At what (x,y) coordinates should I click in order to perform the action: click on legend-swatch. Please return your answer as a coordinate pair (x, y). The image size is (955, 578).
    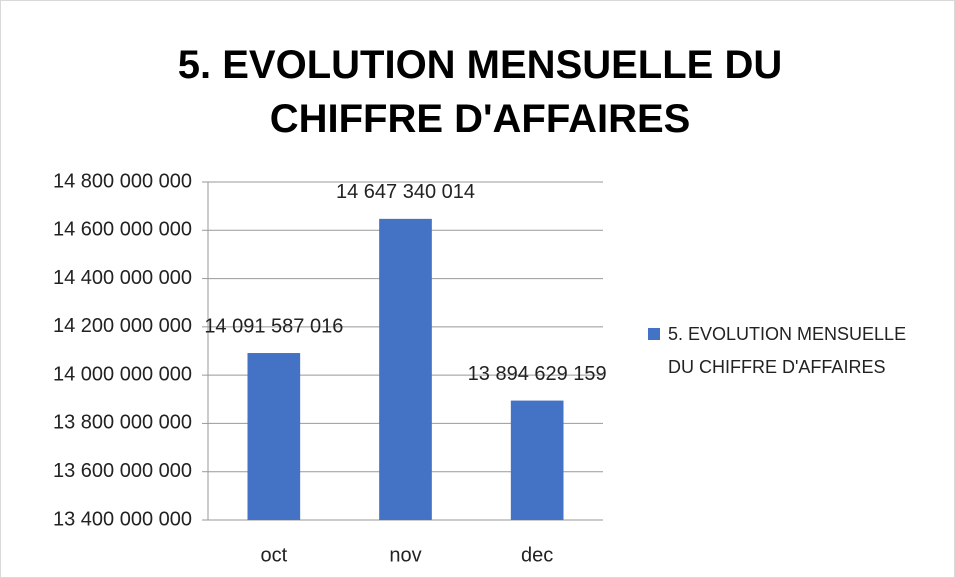
    Looking at the image, I should click on (654, 334).